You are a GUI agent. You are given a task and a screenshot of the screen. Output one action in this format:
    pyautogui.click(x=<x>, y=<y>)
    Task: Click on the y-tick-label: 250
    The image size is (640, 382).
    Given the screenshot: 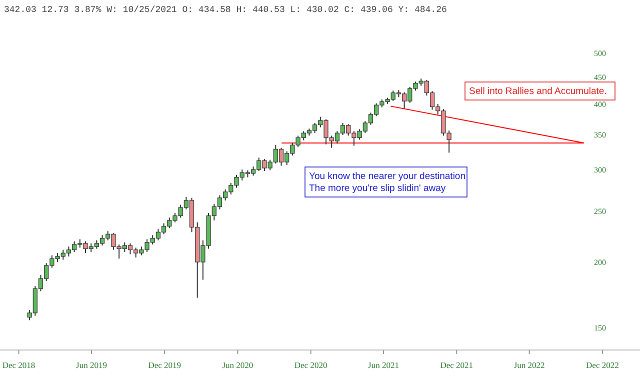 What is the action you would take?
    pyautogui.click(x=600, y=211)
    